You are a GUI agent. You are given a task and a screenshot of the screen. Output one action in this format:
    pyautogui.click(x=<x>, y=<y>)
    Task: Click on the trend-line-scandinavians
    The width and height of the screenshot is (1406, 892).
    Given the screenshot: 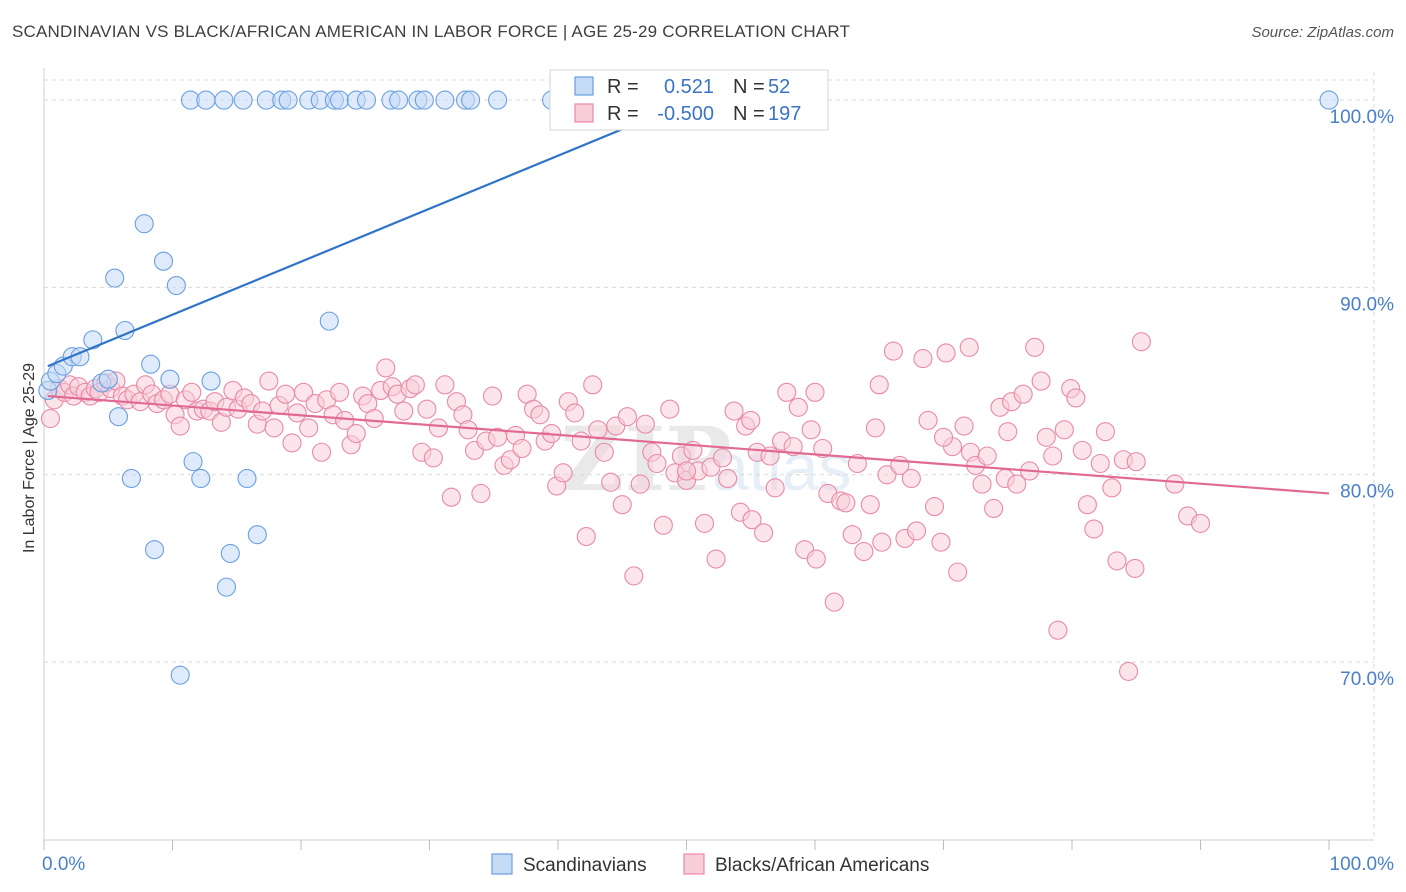 What is the action you would take?
    pyautogui.click(x=370, y=233)
    